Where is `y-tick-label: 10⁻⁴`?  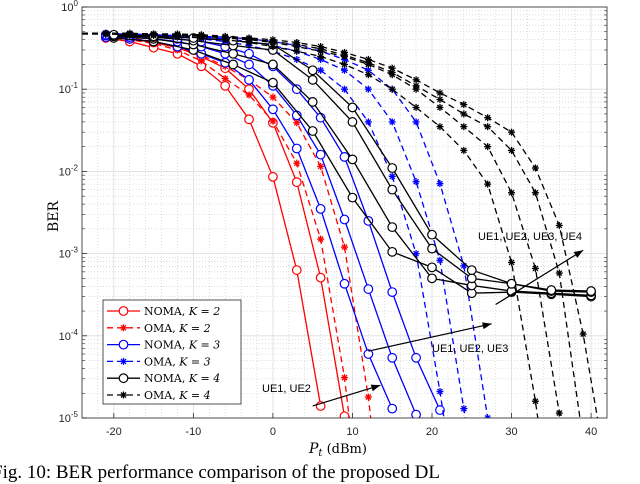 y-tick-label: 10⁻⁴ is located at coordinates (69, 335).